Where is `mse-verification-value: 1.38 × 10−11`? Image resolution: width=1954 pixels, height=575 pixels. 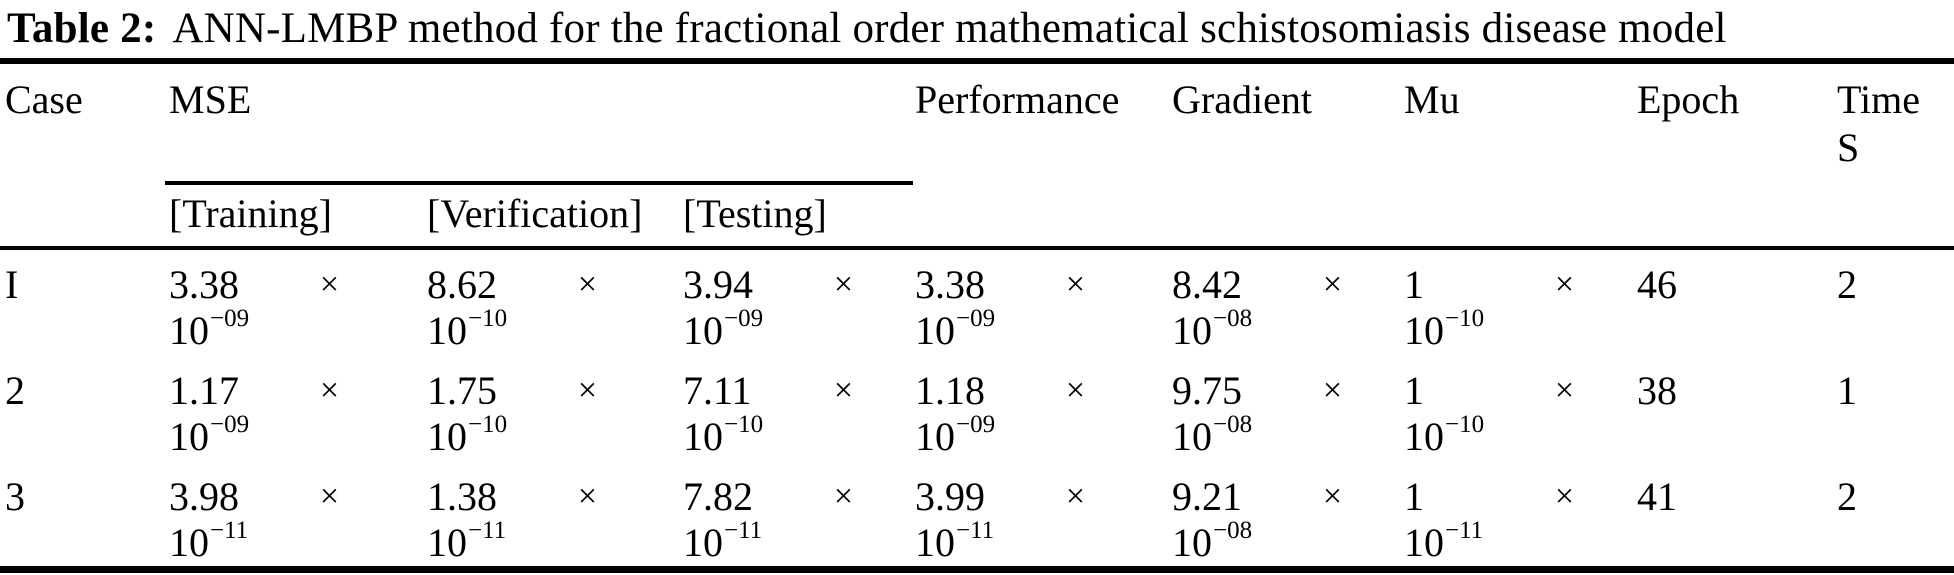
mse-verification-value: 1.38 × 10−11 is located at coordinates (553, 520).